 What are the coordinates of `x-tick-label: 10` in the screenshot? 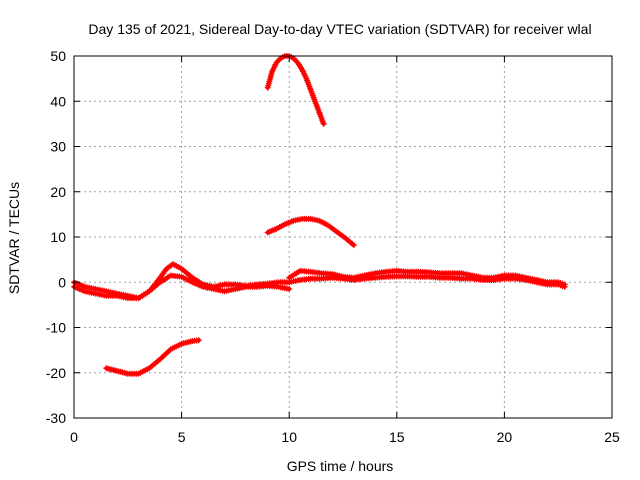 It's located at (289, 437).